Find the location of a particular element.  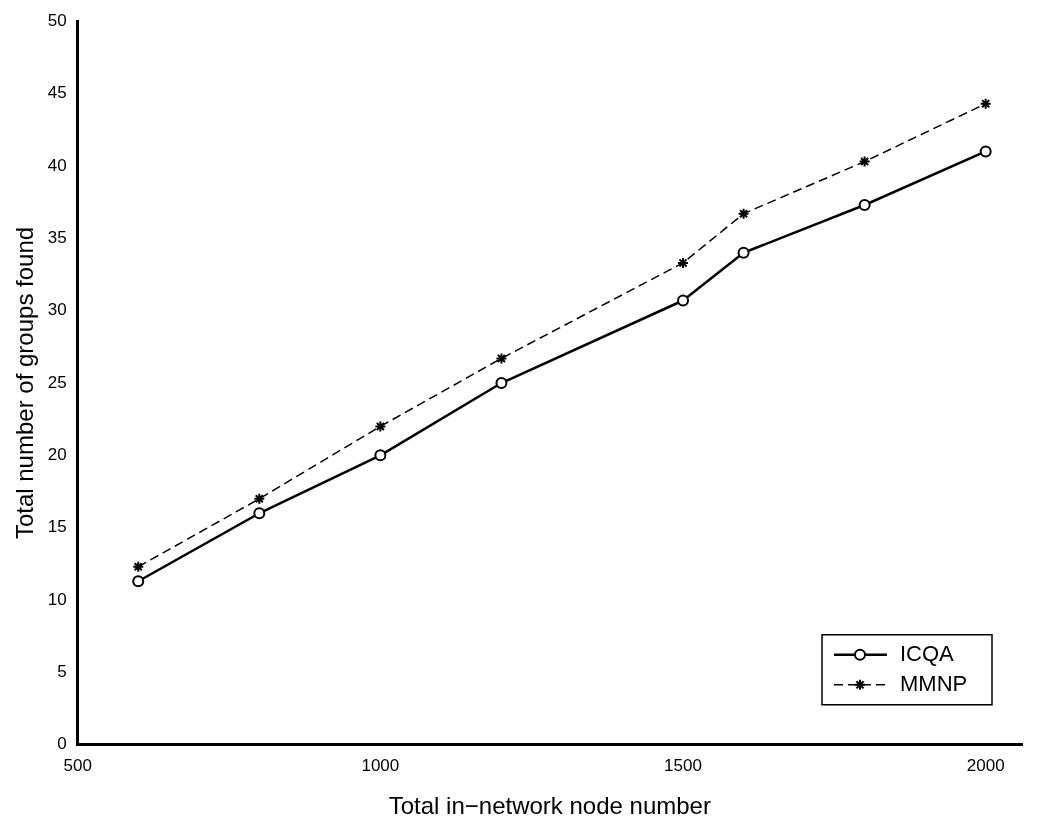

x-tick-label: 1000 is located at coordinates (380, 765).